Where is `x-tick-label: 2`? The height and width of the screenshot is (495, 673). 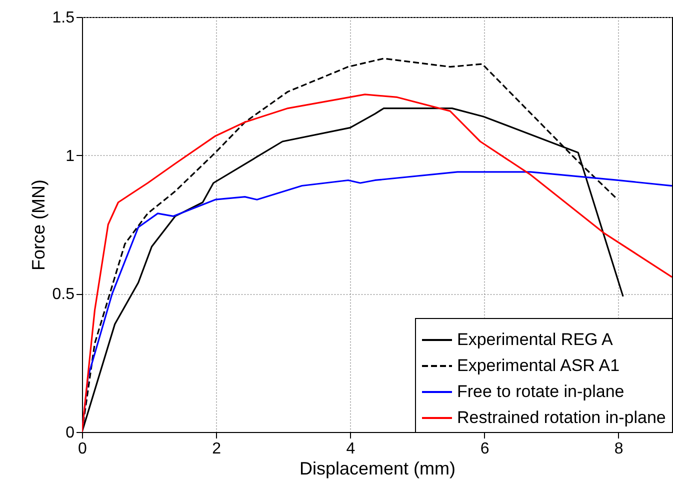 x-tick-label: 2 is located at coordinates (217, 449).